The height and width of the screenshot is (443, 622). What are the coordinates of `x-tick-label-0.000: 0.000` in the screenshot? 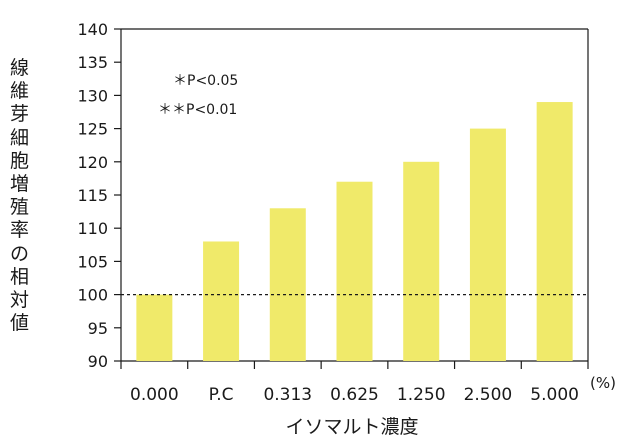 It's located at (154, 395).